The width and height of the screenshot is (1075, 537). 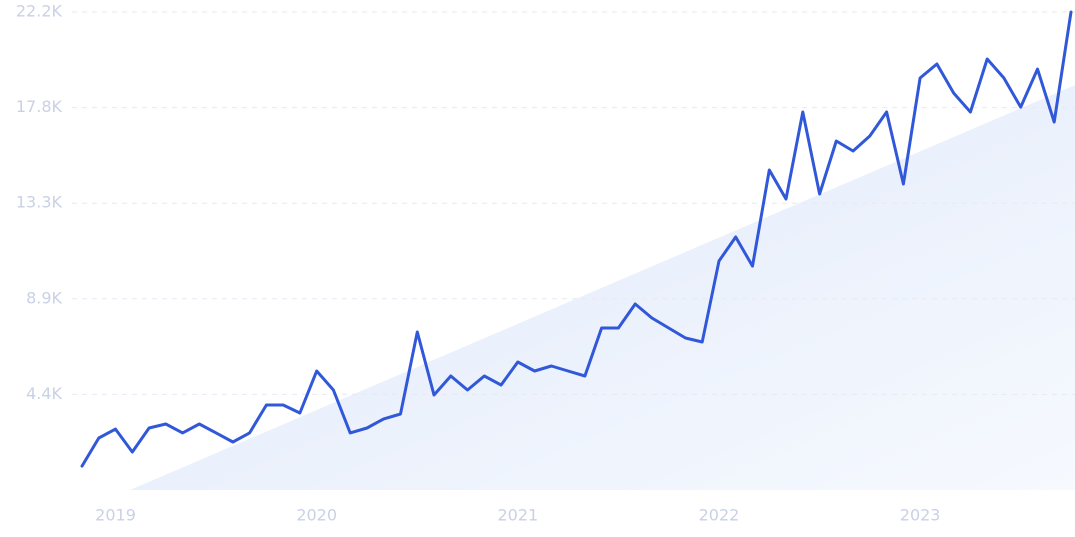 What do you see at coordinates (39, 106) in the screenshot?
I see `y-tick-label: 17.8K` at bounding box center [39, 106].